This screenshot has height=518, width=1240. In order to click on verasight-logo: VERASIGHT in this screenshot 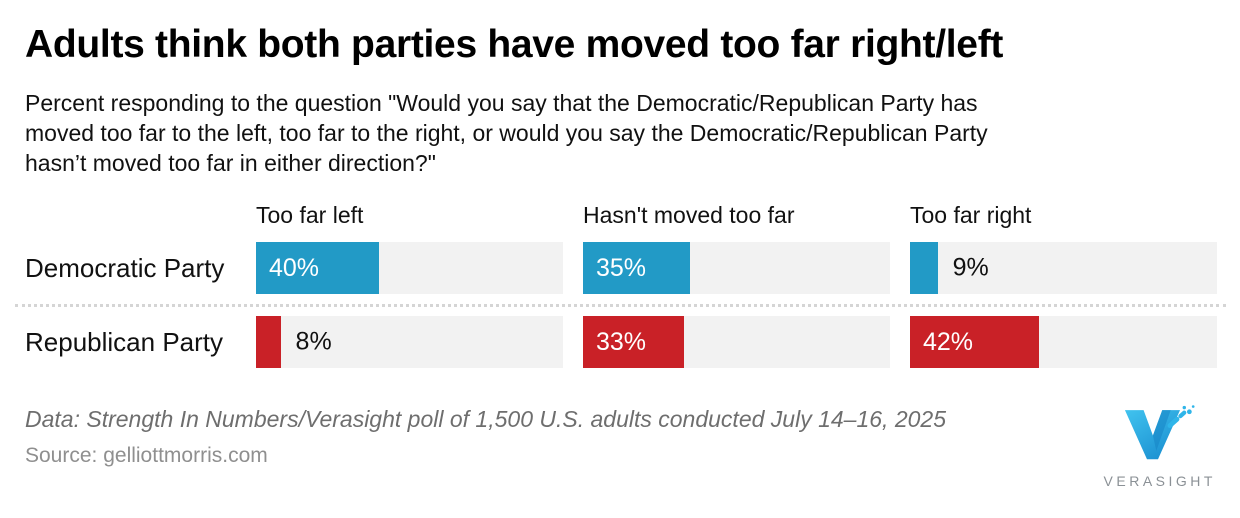, I will do `click(1158, 445)`.